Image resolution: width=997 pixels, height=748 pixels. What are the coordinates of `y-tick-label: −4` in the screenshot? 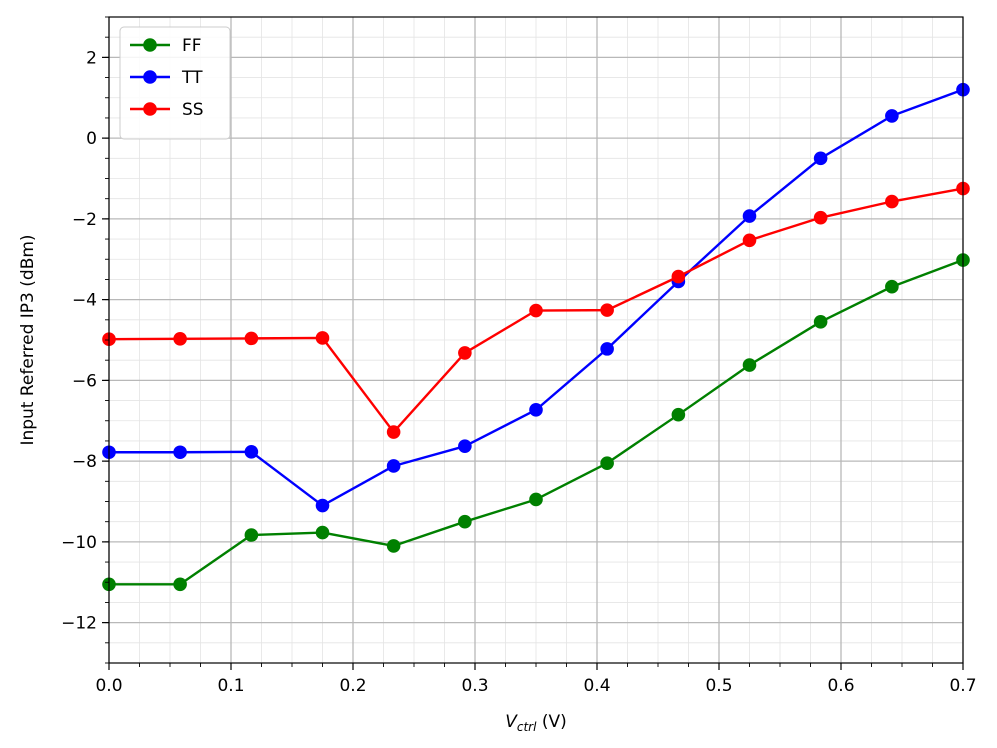 It's located at (84, 301).